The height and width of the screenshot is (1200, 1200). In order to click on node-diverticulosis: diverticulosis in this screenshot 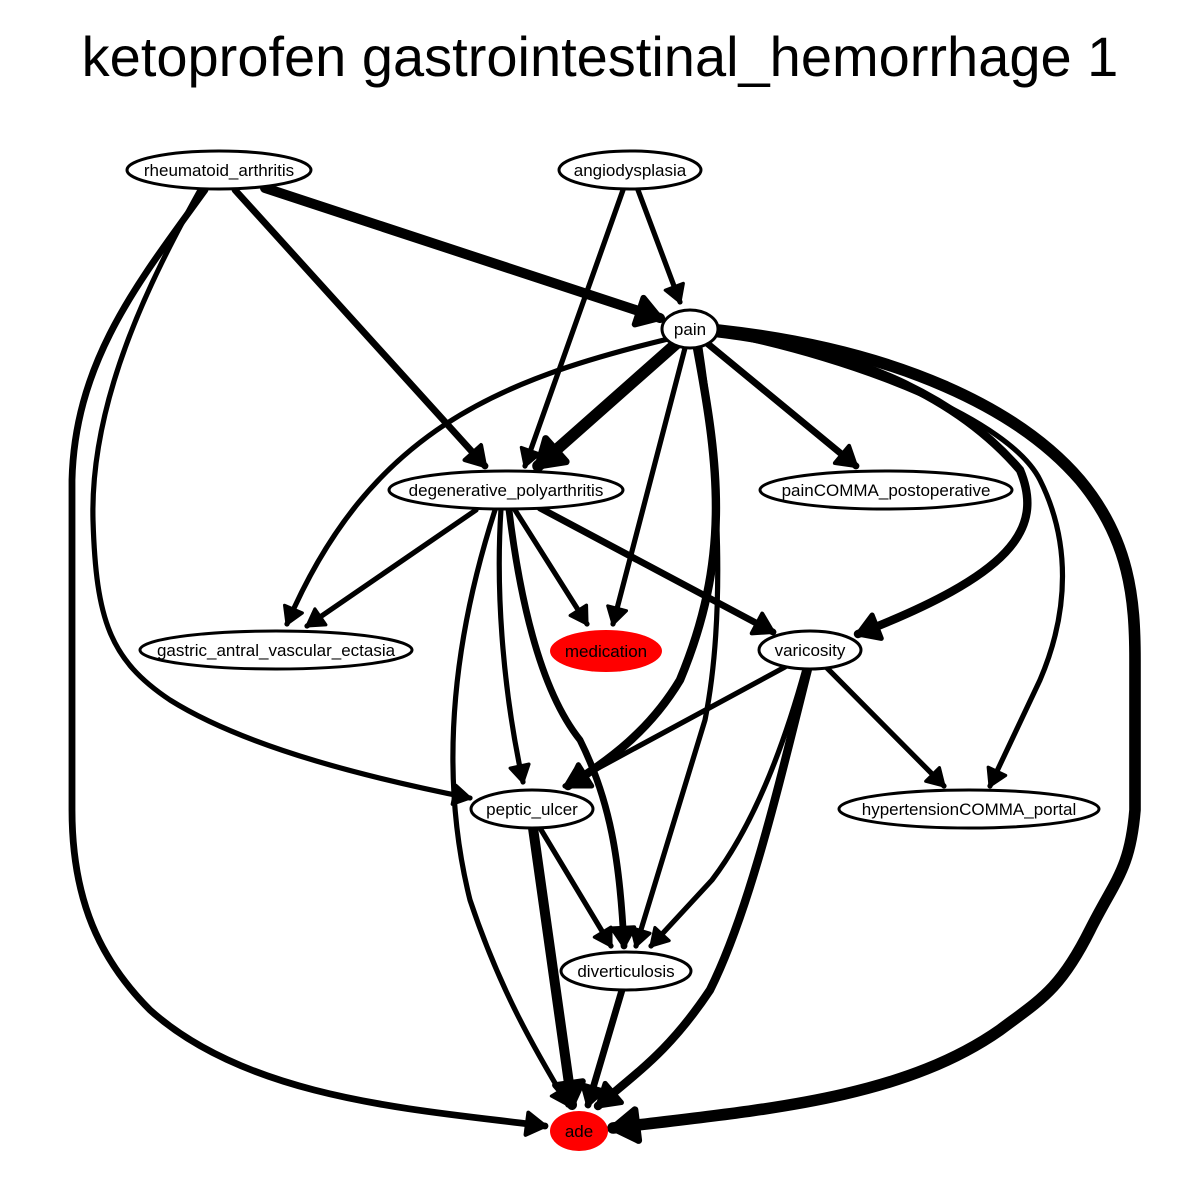, I will do `click(626, 971)`.